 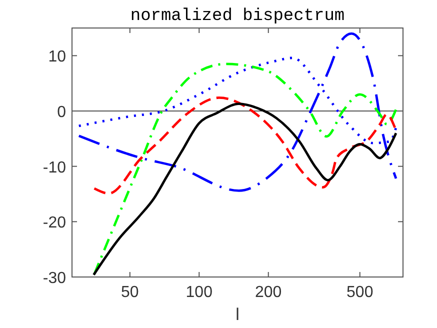 What do you see at coordinates (130, 292) in the screenshot?
I see `x-tick-label: 50` at bounding box center [130, 292].